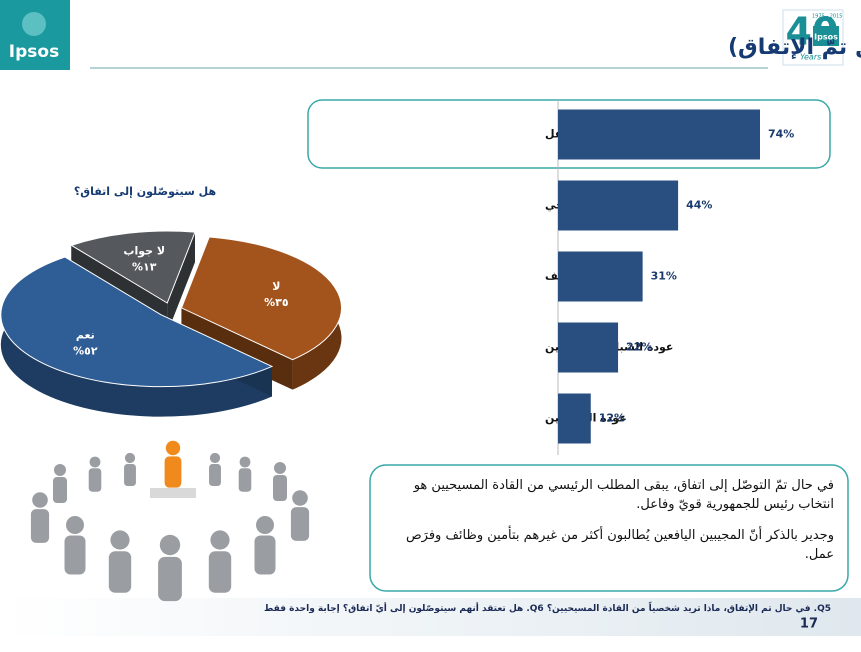 The width and height of the screenshot is (861, 652). I want to click on footer-strip, so click(430, 617).